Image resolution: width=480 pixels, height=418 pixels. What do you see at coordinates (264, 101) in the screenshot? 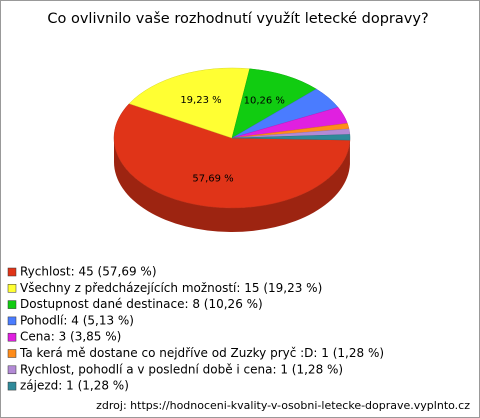
I see `data-label: 10,26 %` at bounding box center [264, 101].